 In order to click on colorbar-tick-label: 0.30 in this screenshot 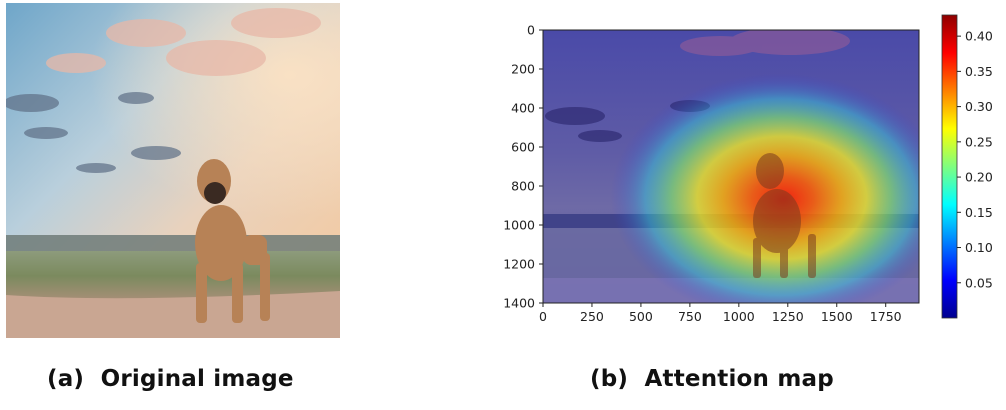, I will do `click(979, 106)`.